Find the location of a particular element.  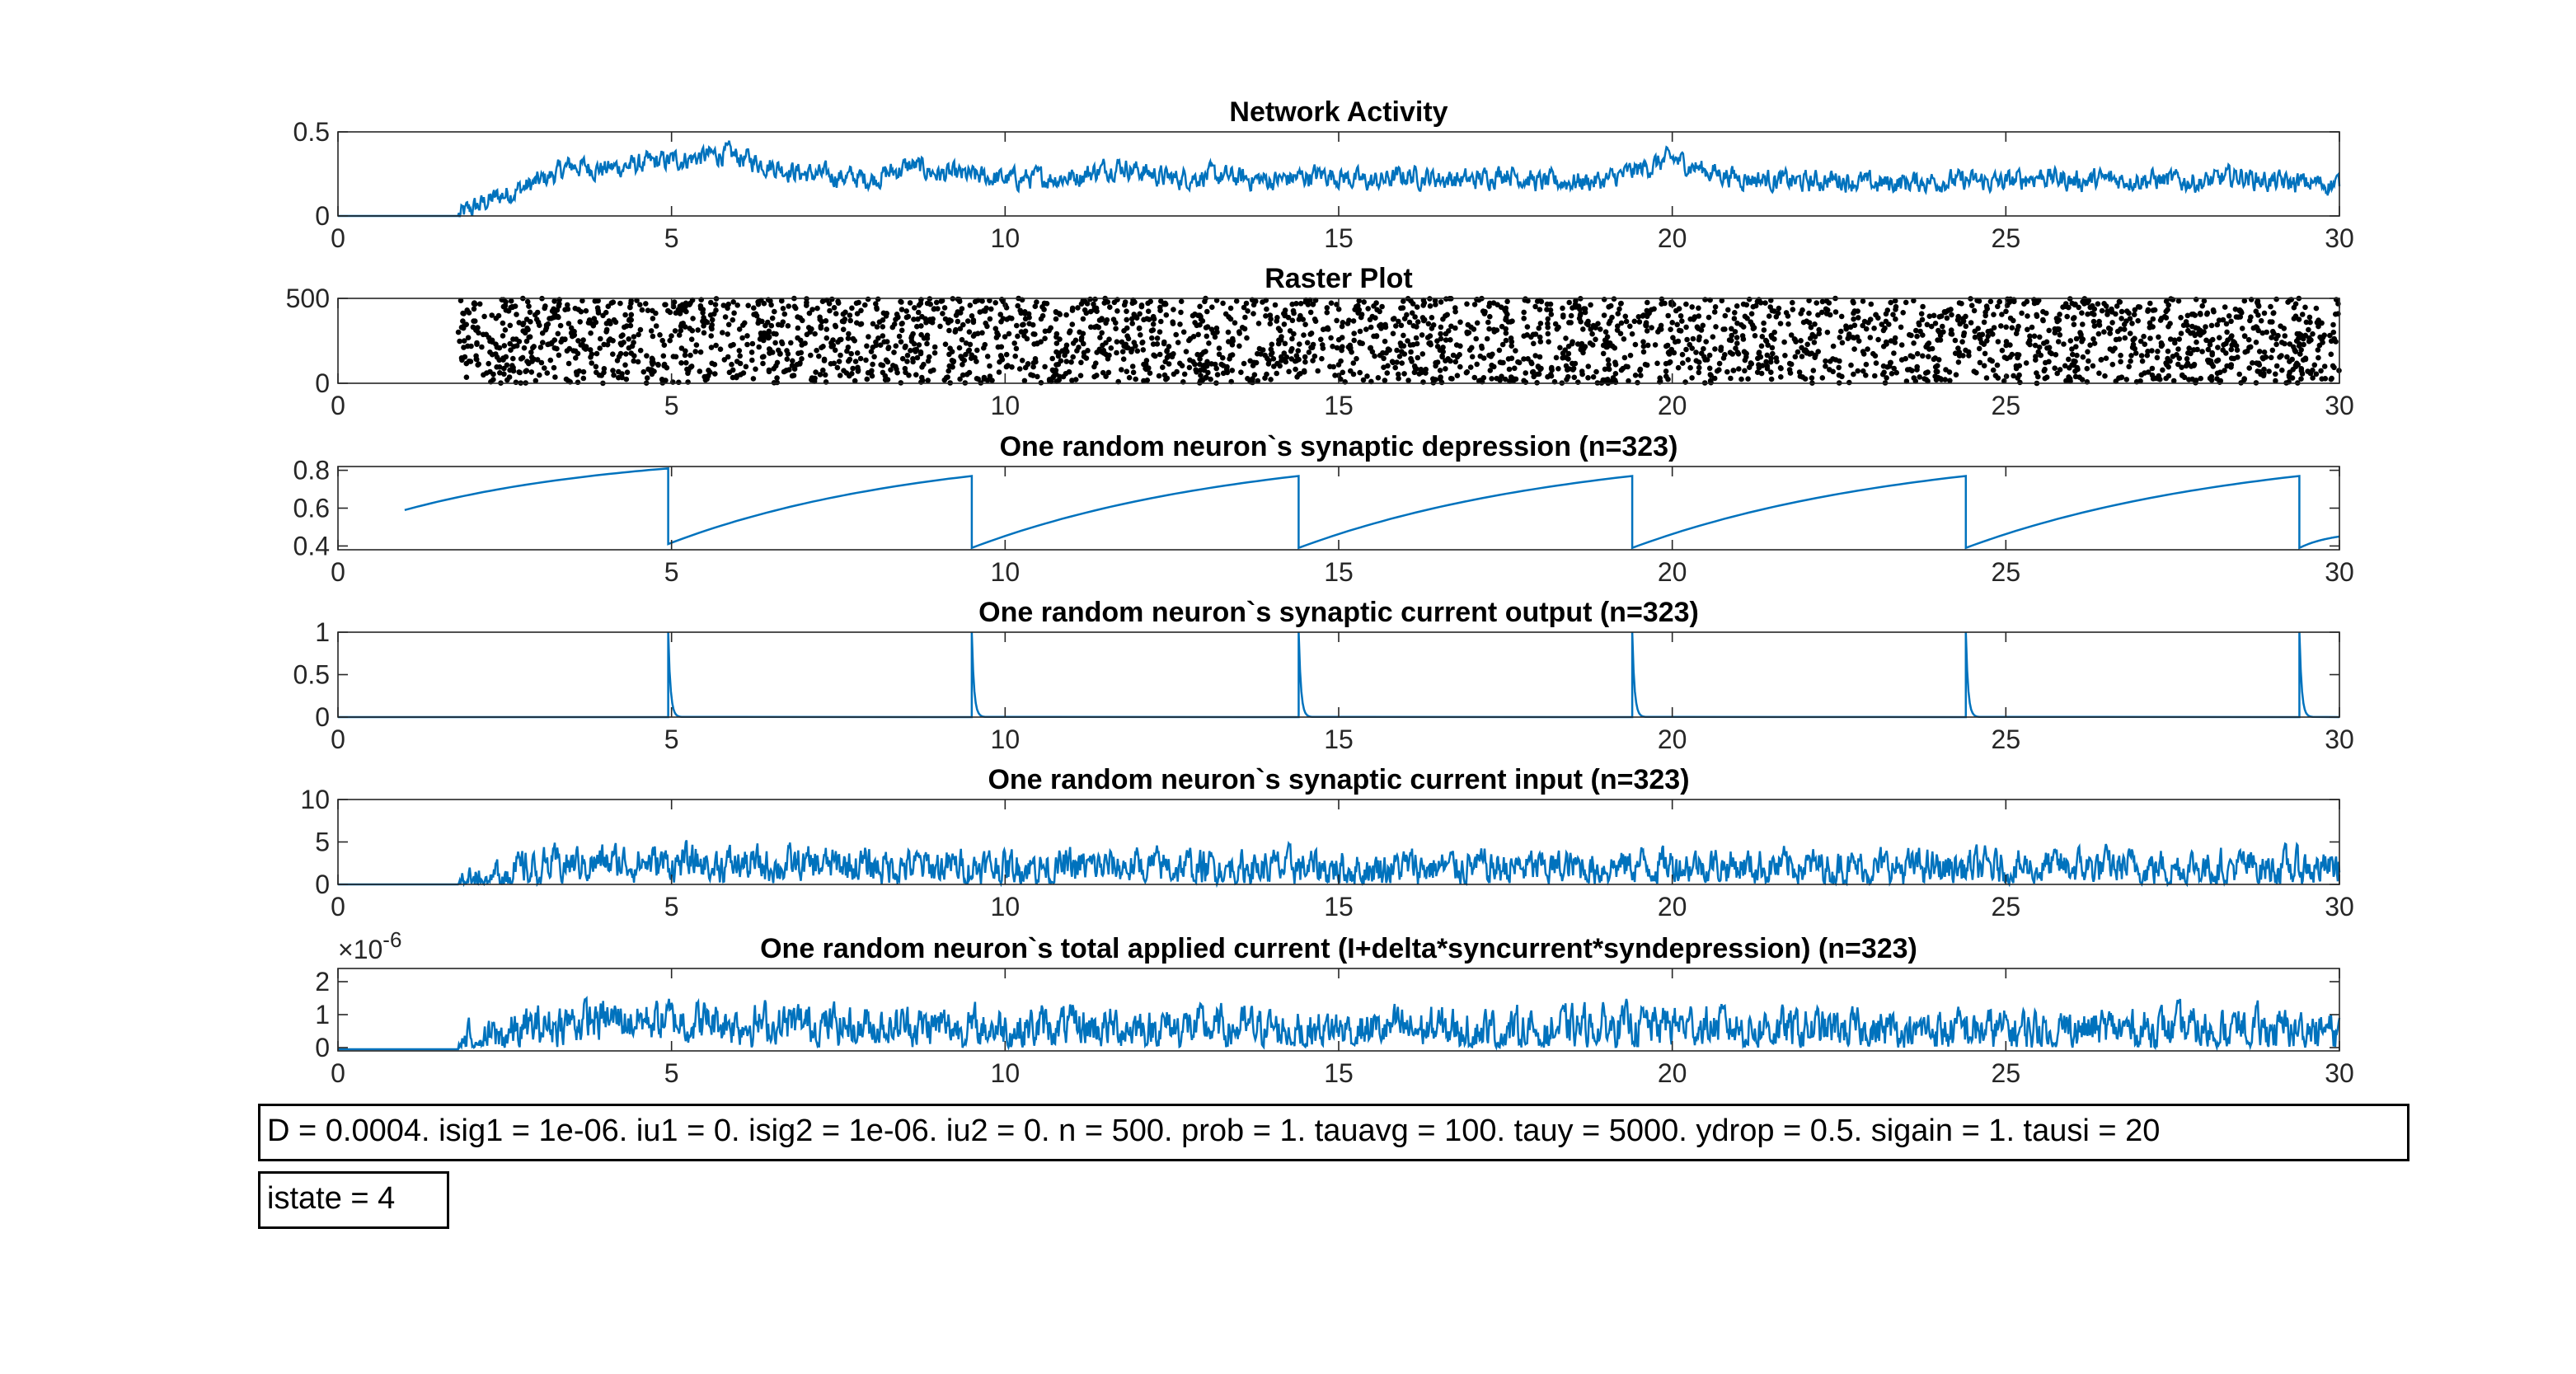

x-tick-label: 0 is located at coordinates (338, 405).